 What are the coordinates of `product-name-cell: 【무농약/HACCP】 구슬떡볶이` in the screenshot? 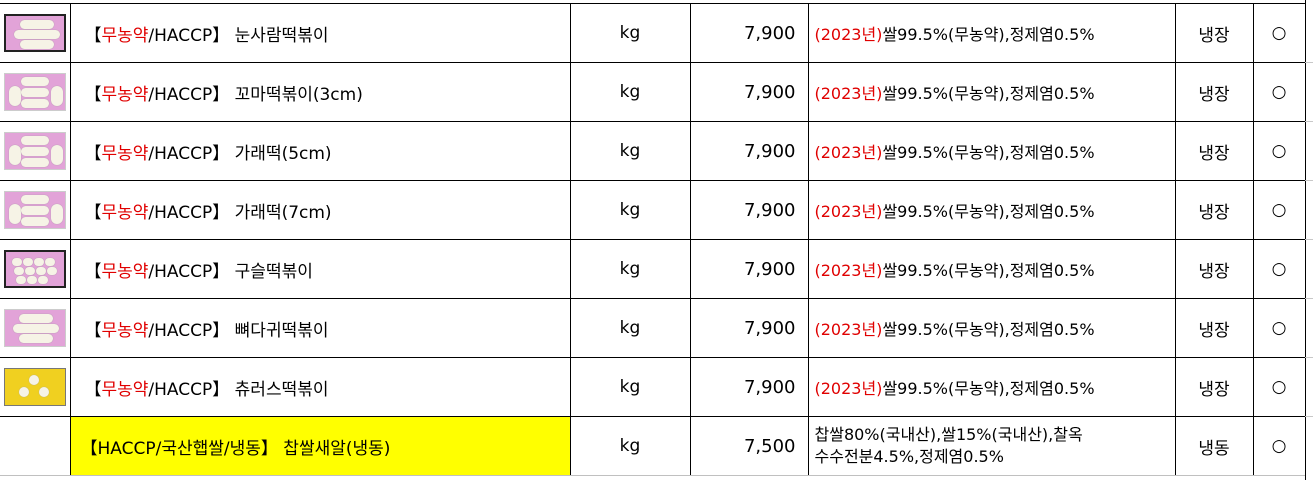 It's located at (320, 269).